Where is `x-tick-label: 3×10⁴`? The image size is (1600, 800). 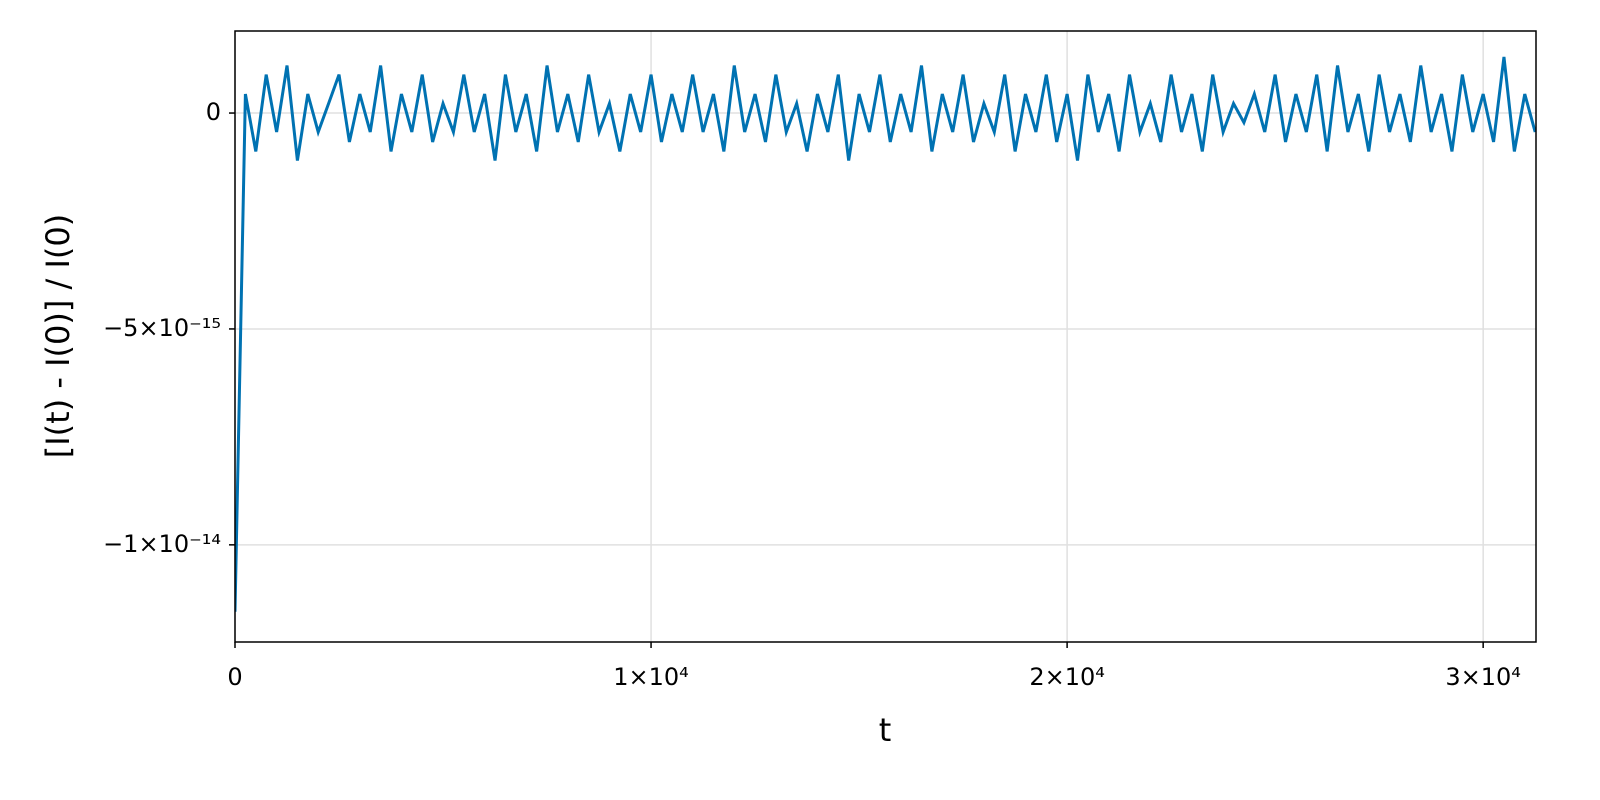
x-tick-label: 3×10⁴ is located at coordinates (1483, 677).